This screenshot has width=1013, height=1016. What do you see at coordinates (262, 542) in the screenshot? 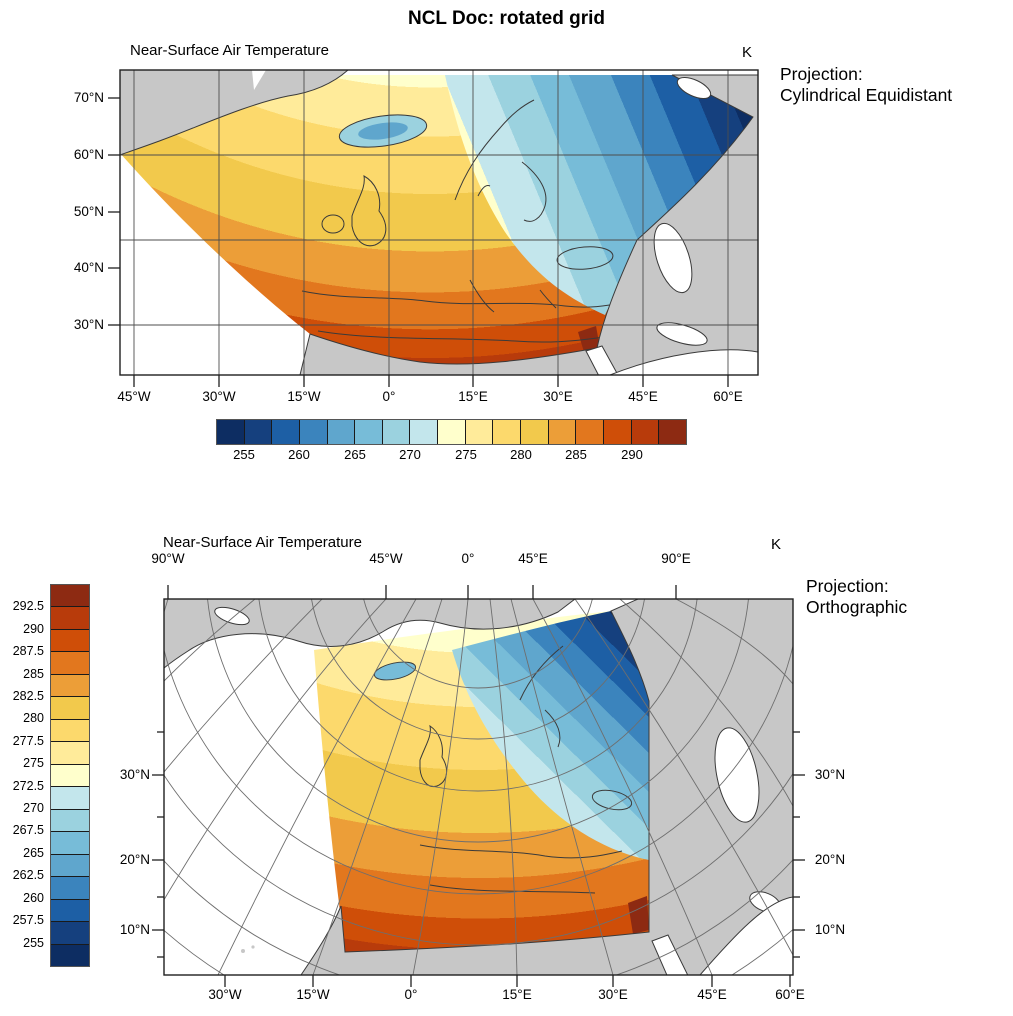
I see `lower-field-title: Near-Surface Air Temperature` at bounding box center [262, 542].